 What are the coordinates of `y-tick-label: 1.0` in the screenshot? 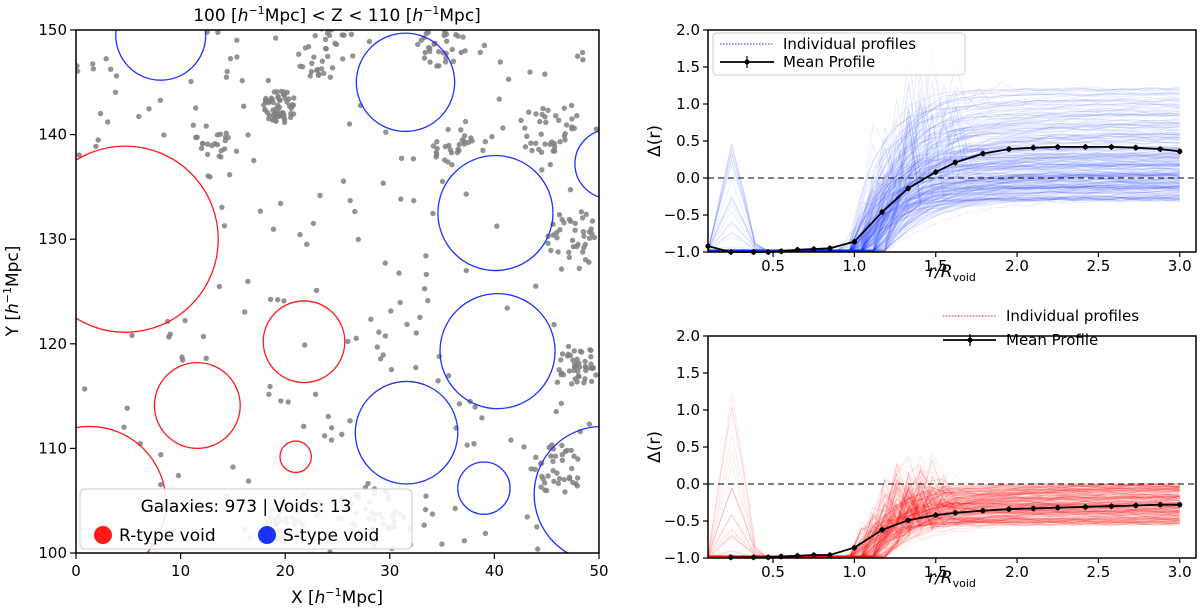 It's located at (688, 104).